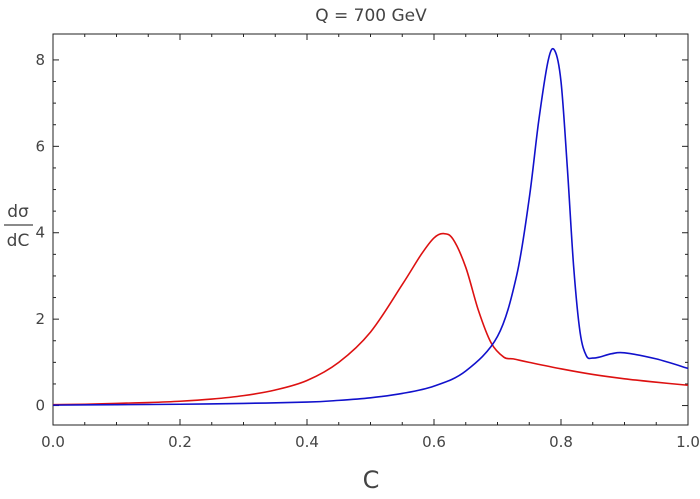 The width and height of the screenshot is (700, 499). What do you see at coordinates (180, 442) in the screenshot?
I see `x-tick-label: 0.2` at bounding box center [180, 442].